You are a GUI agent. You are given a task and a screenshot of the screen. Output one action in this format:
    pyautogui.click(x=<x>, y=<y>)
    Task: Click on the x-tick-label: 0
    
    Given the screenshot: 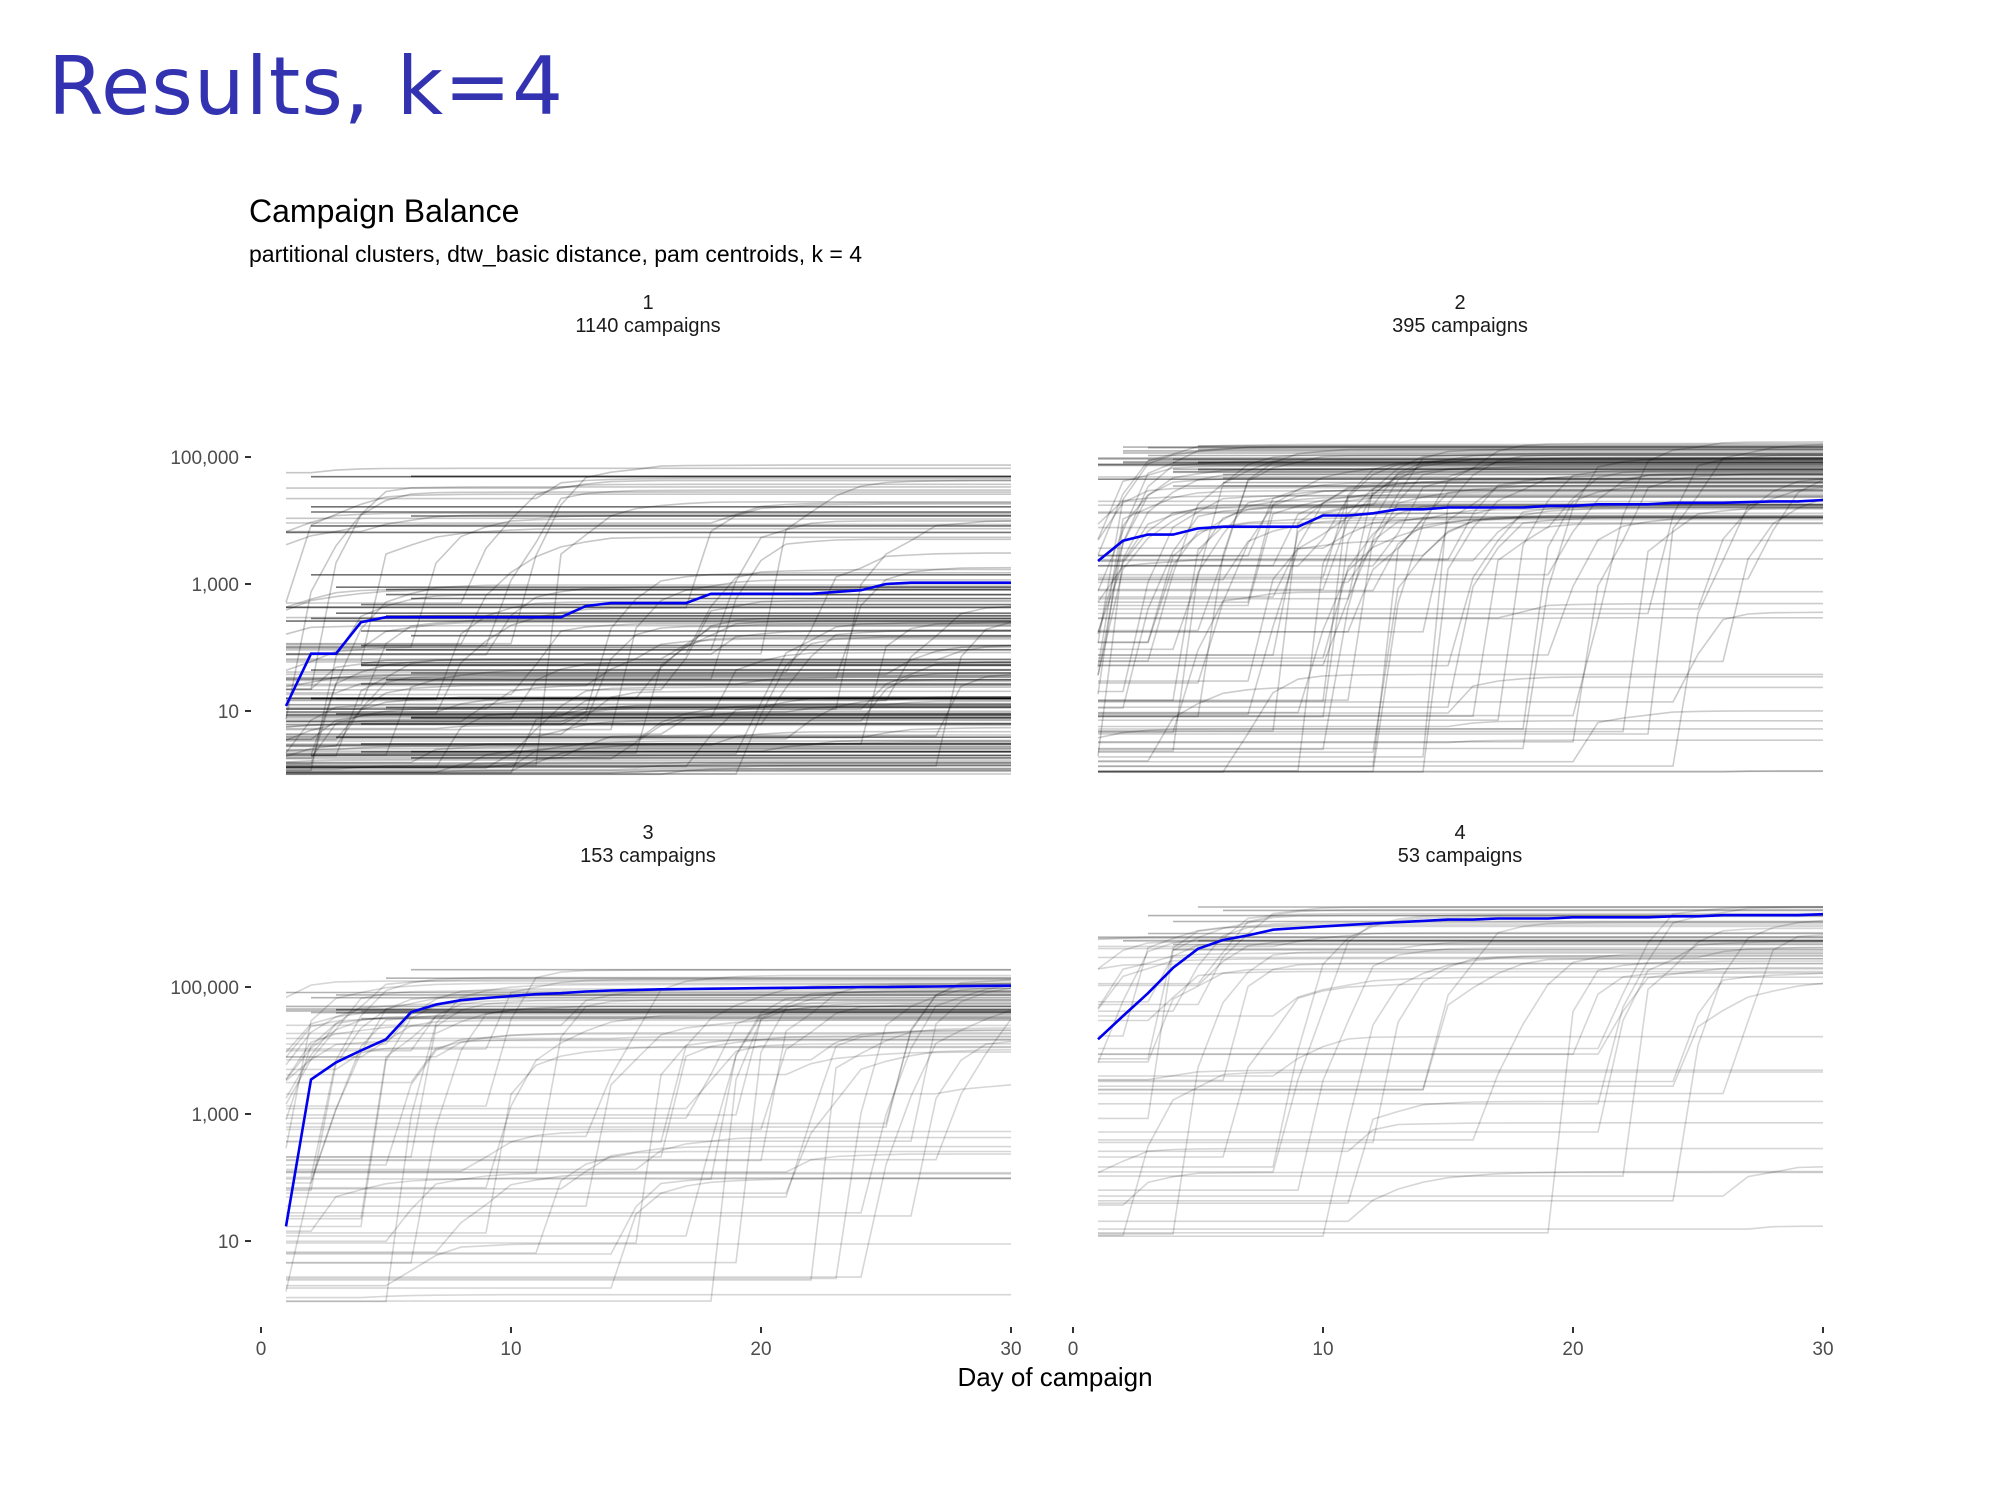 What is the action you would take?
    pyautogui.click(x=1073, y=1349)
    